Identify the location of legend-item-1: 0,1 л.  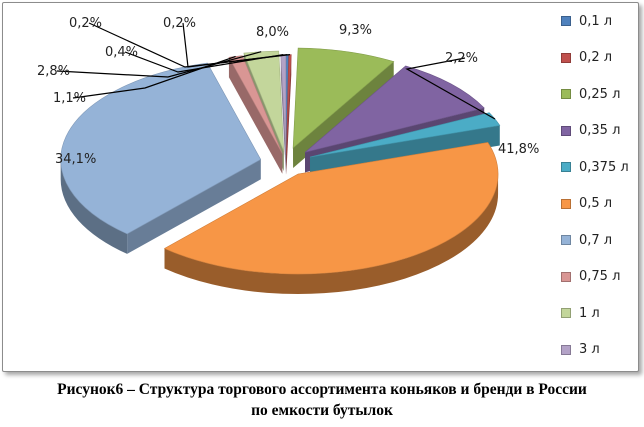
(586, 21).